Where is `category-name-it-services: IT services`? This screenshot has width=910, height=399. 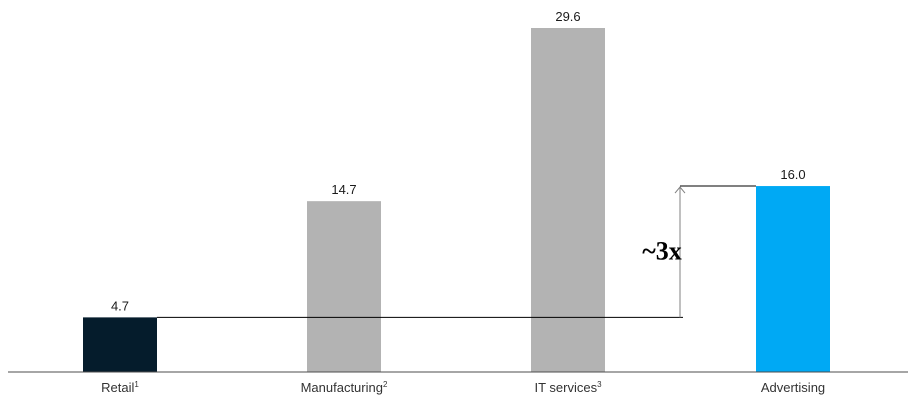
category-name-it-services: IT services is located at coordinates (565, 387).